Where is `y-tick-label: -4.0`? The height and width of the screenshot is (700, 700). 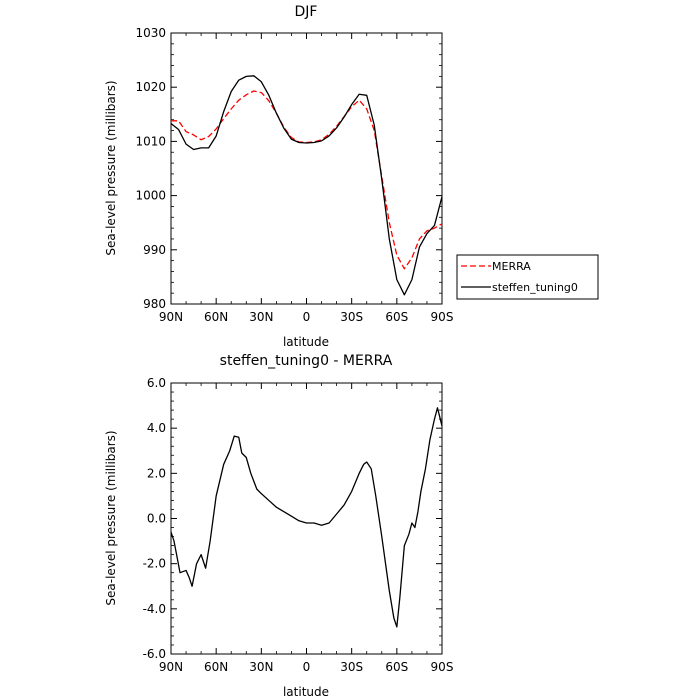 y-tick-label: -4.0 is located at coordinates (154, 609).